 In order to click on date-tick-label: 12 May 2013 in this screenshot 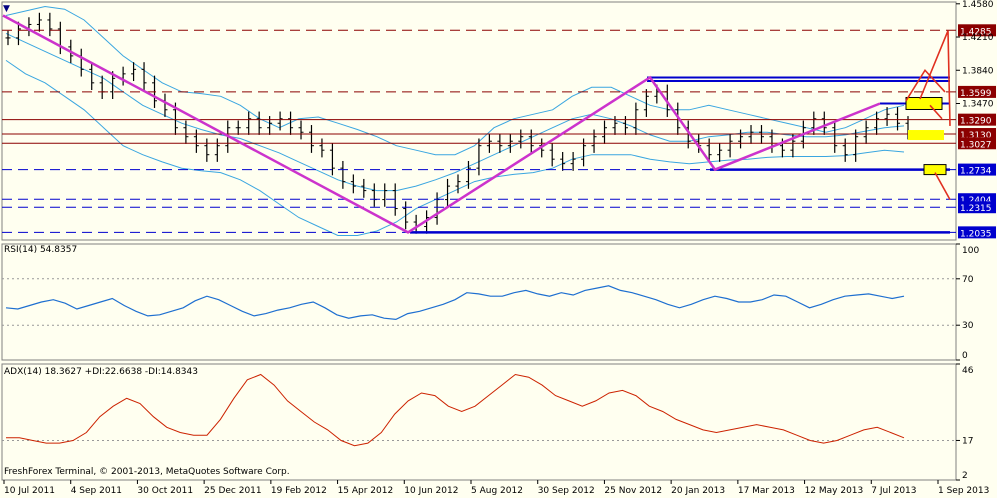, I will do `click(834, 491)`.